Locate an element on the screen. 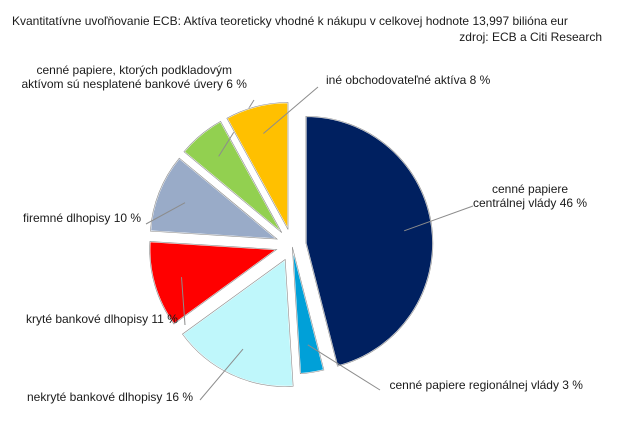 This screenshot has width=620, height=424. slice-label-line2: centrálnej vlády 46 % is located at coordinates (530, 203).